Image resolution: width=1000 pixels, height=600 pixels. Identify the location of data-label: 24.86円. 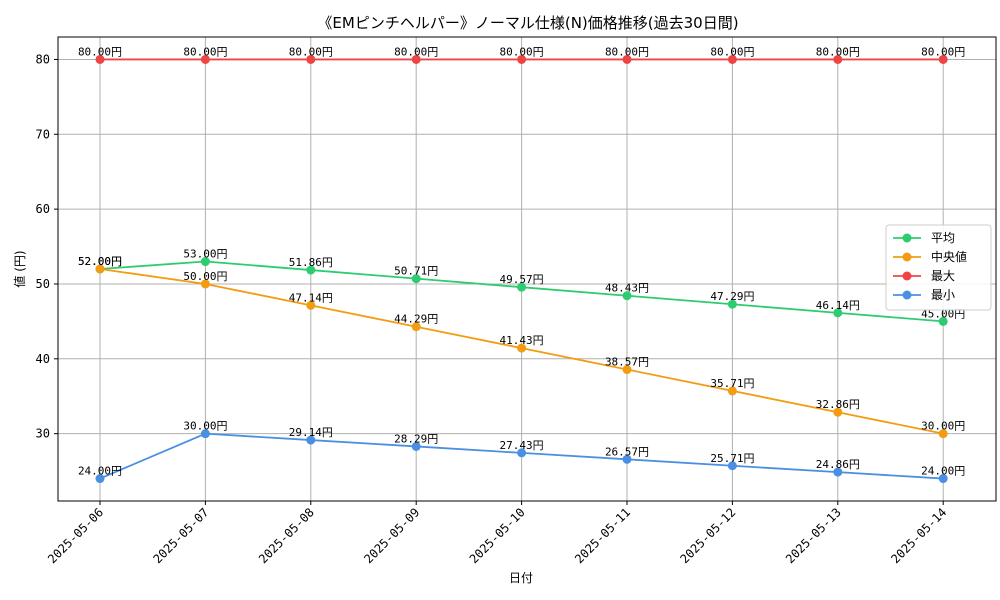
(838, 464).